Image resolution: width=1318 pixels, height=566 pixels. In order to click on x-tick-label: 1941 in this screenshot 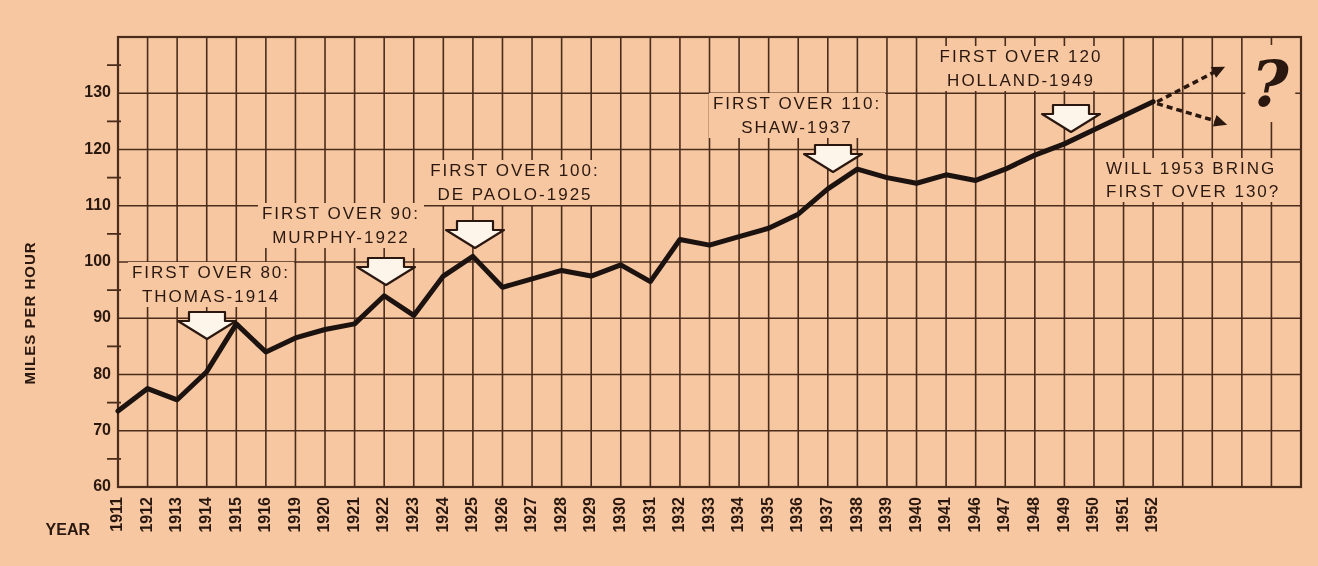, I will do `click(945, 514)`.